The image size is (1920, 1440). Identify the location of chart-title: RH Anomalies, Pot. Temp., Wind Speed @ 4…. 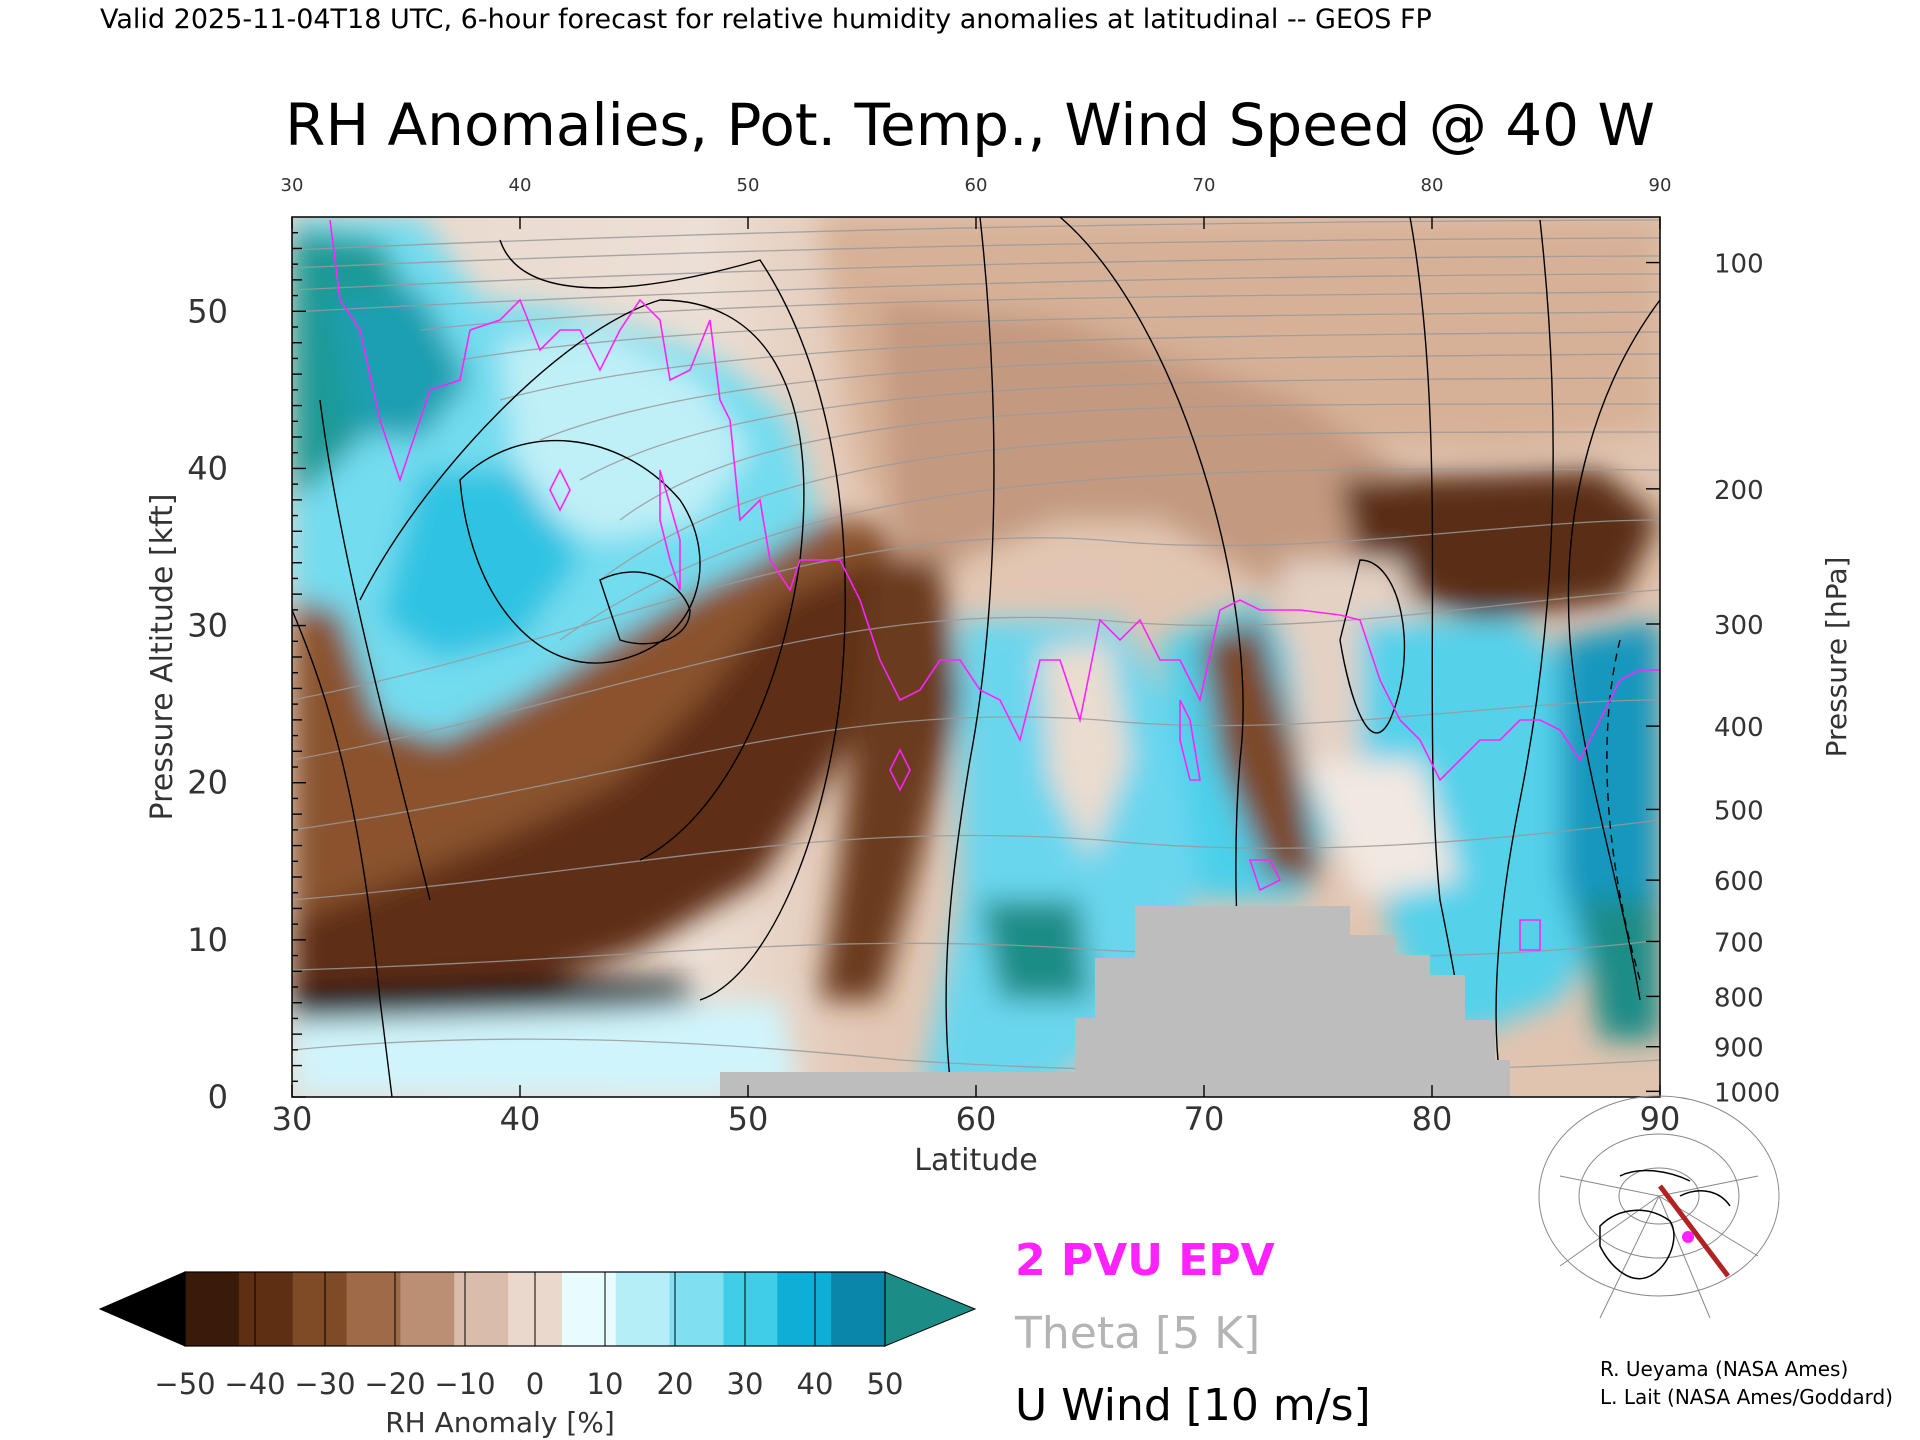
(970, 125).